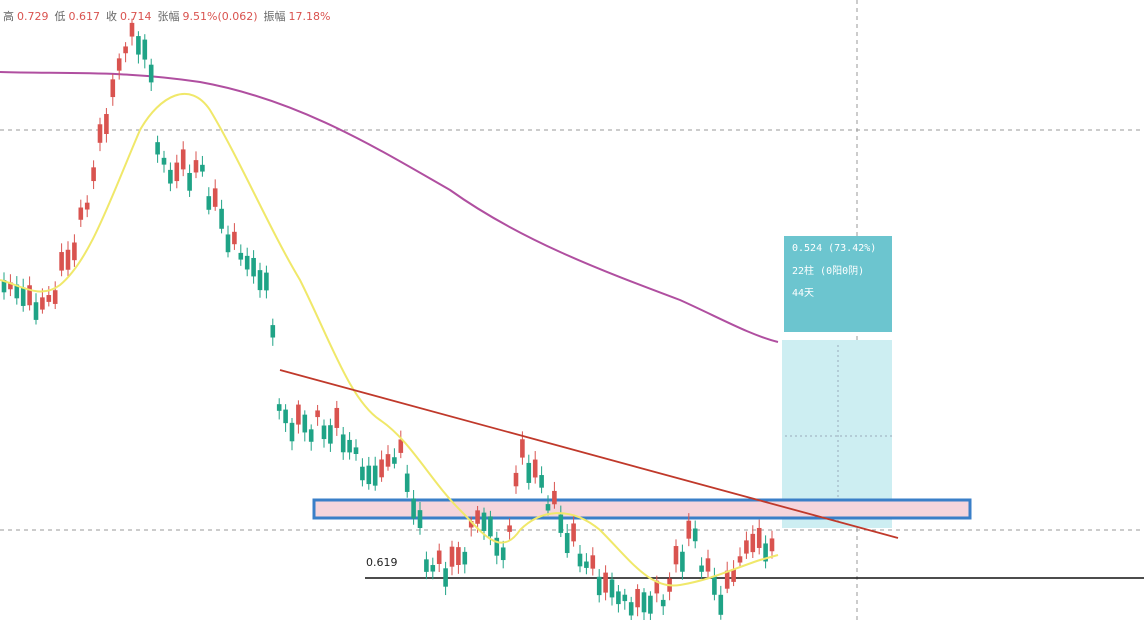 This screenshot has height=620, width=1144. I want to click on measure-bars: 22柱 (0阳0阴), so click(828, 270).